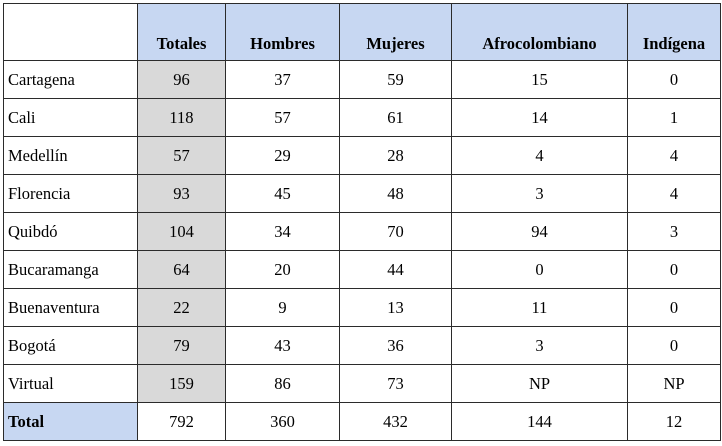 The height and width of the screenshot is (446, 722). Describe the element at coordinates (282, 307) in the screenshot. I see `hombres-cell: 9` at that location.